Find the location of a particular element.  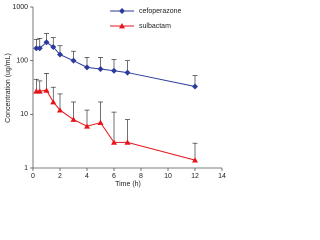

x-tick-label: 2 is located at coordinates (60, 176).